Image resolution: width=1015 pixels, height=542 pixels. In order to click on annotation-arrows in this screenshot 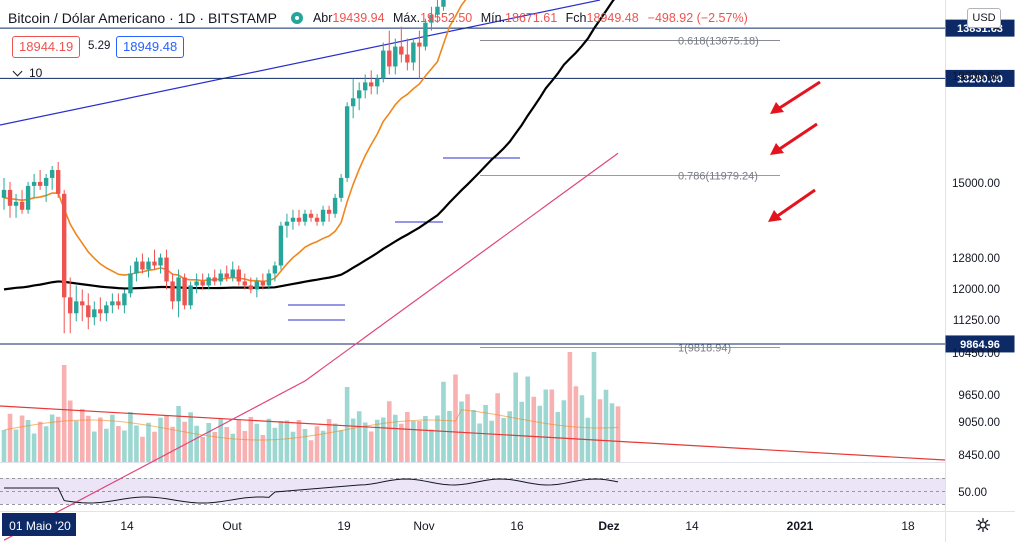, I will do `click(794, 151)`.